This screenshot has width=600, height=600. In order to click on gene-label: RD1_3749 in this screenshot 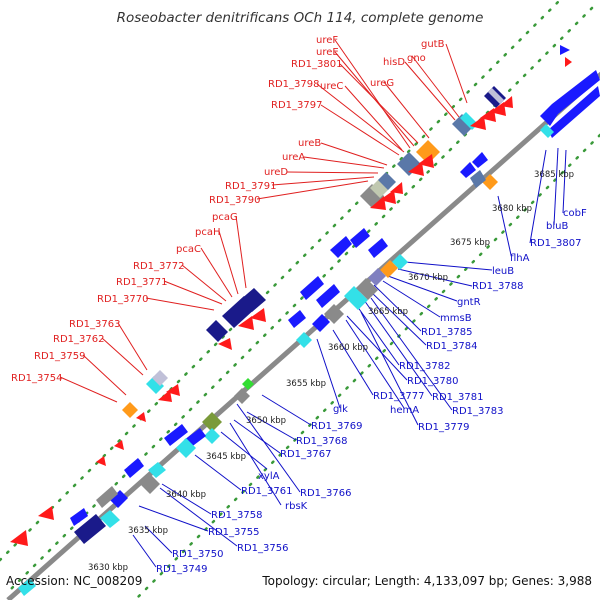, I will do `click(181, 569)`.